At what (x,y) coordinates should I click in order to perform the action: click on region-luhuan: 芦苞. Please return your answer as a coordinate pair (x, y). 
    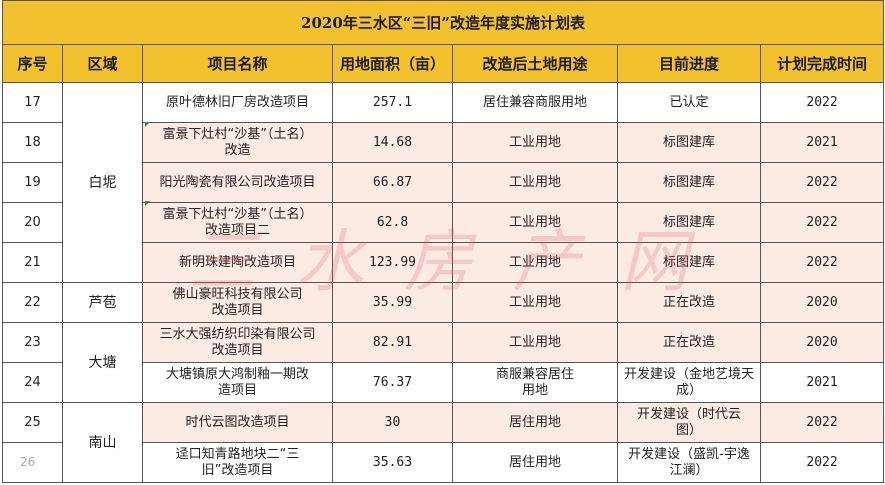
    Looking at the image, I should click on (102, 302).